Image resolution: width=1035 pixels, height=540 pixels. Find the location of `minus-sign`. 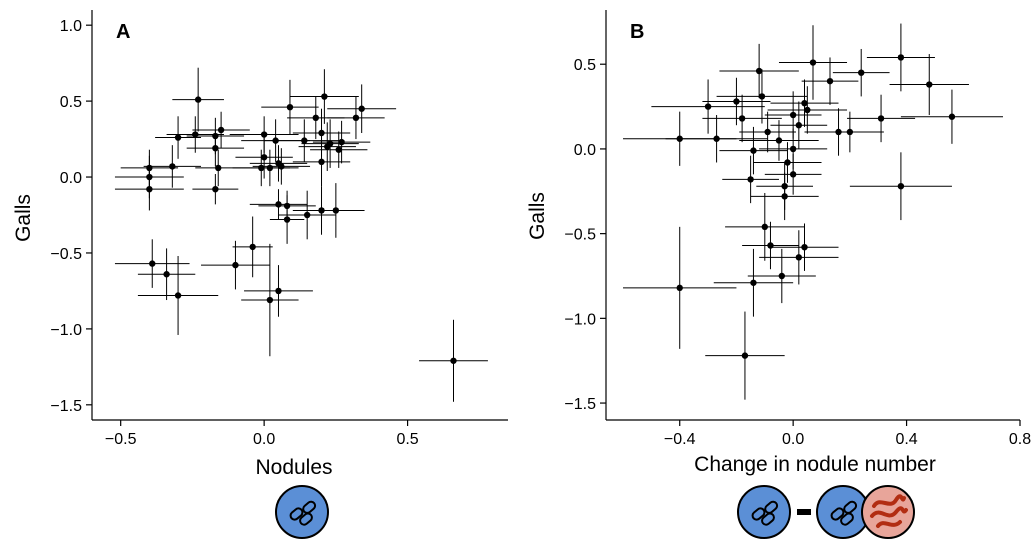

minus-sign is located at coordinates (804, 512).